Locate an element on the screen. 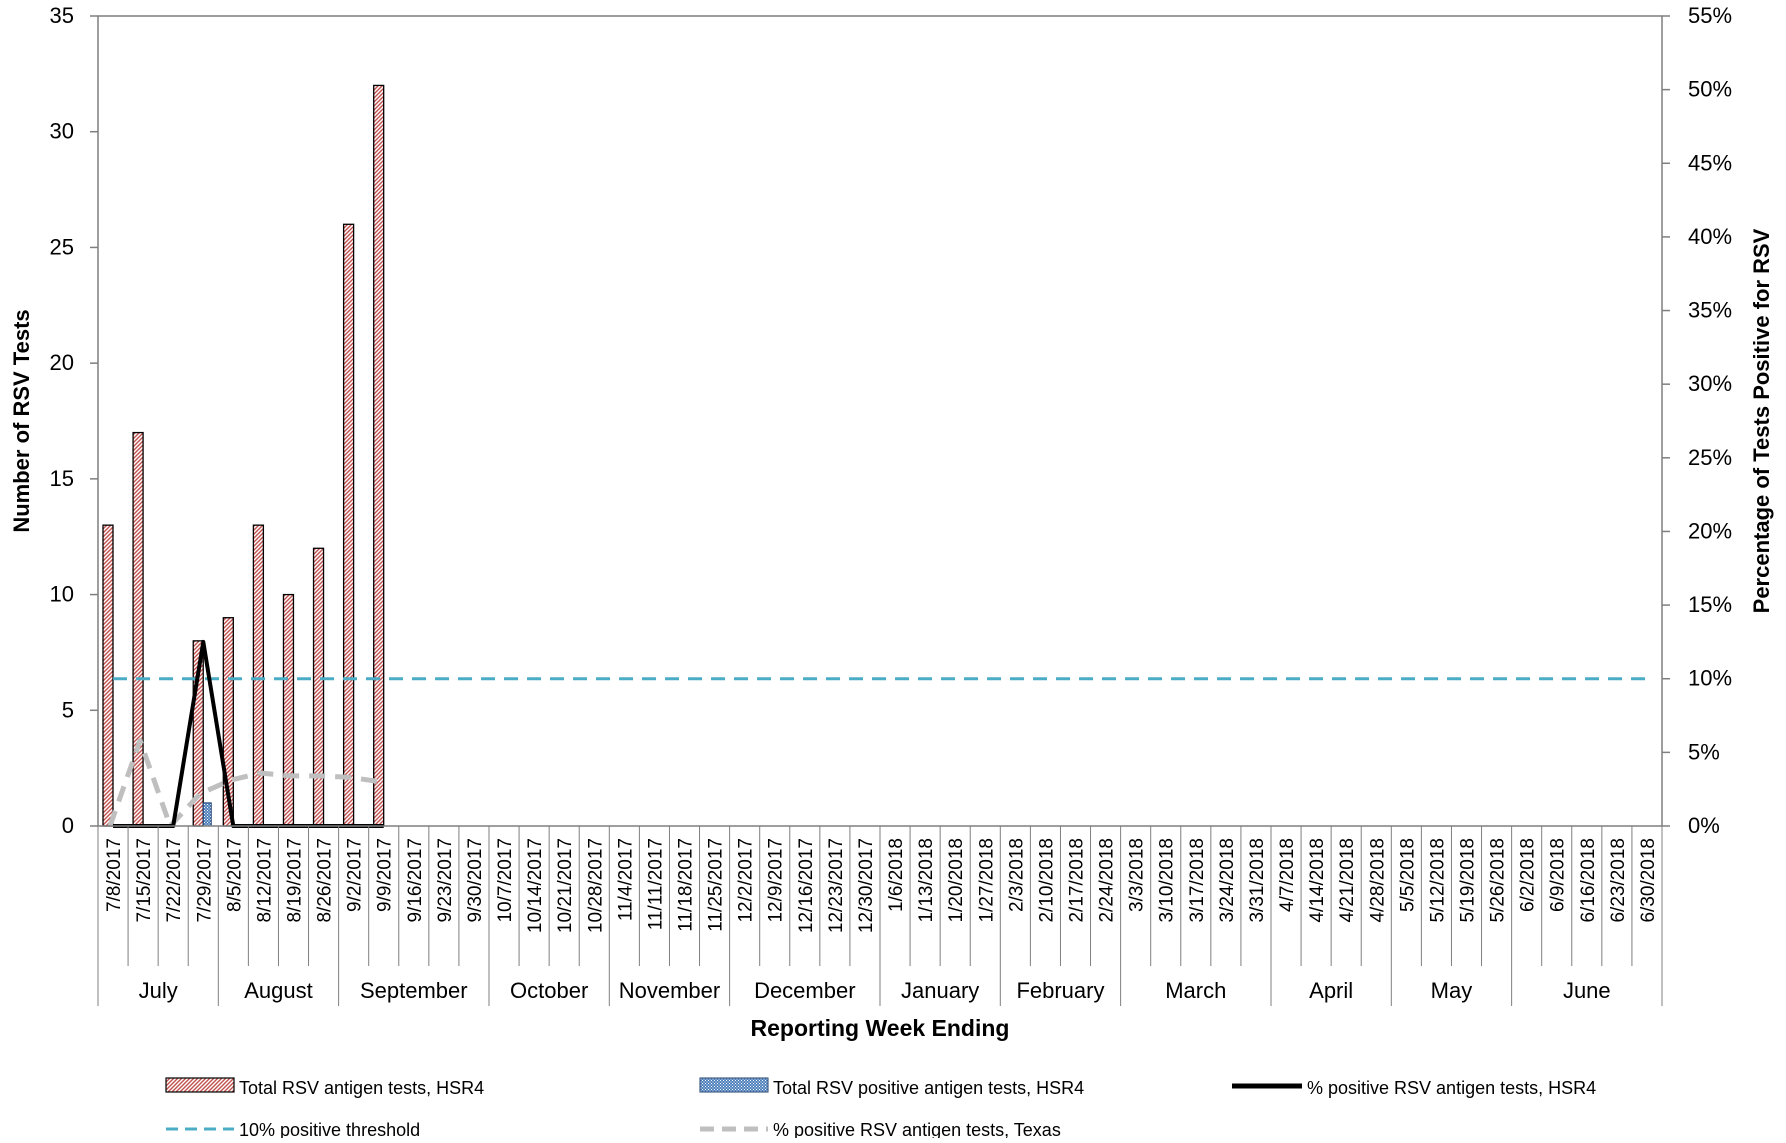 The image size is (1786, 1143). legend-swatch-total-tests is located at coordinates (200, 1085).